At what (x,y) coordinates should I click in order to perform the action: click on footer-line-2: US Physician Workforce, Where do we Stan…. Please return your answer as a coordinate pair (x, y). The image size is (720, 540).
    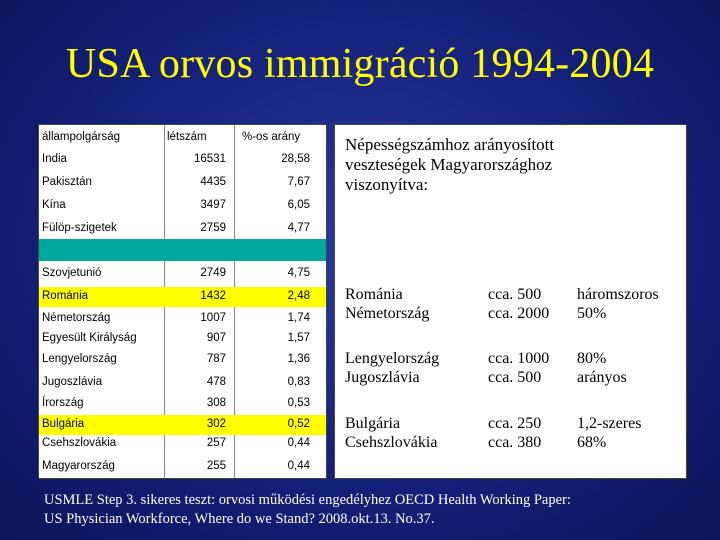
    Looking at the image, I should click on (239, 519).